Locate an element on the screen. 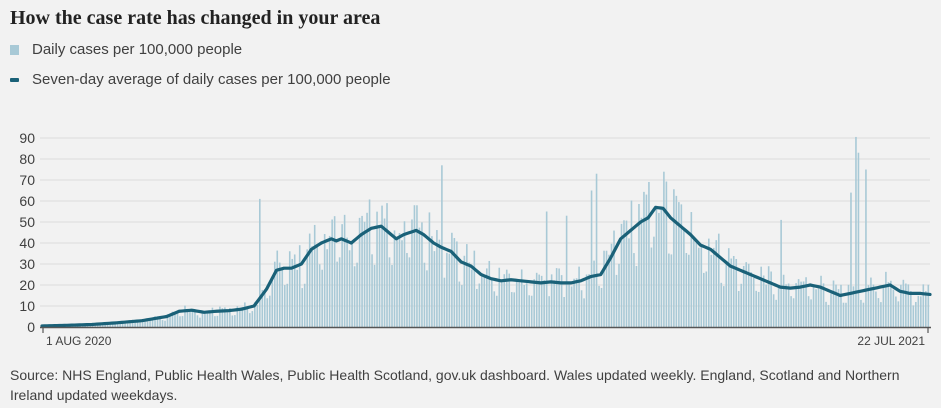 The image size is (941, 408). y-tick-label: 90 is located at coordinates (27, 138).